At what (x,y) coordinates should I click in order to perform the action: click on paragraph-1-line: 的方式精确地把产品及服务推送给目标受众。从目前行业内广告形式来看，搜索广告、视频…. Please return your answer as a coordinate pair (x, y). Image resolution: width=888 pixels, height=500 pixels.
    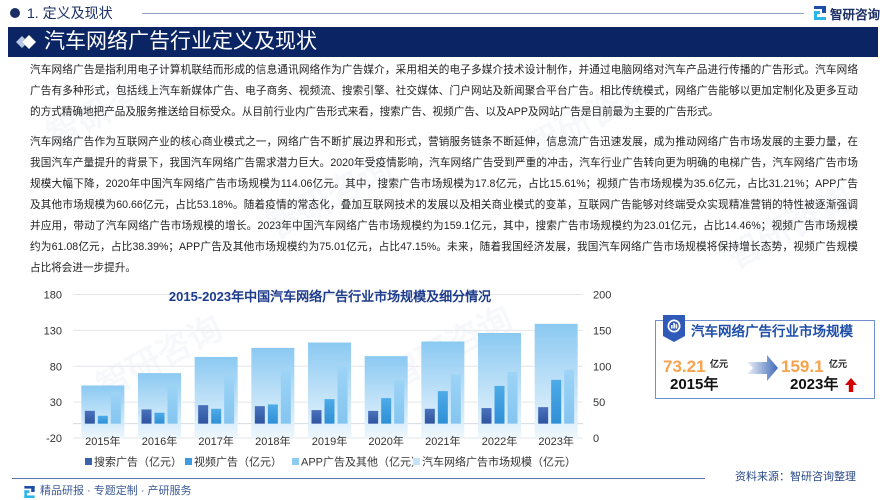
    Looking at the image, I should click on (374, 112).